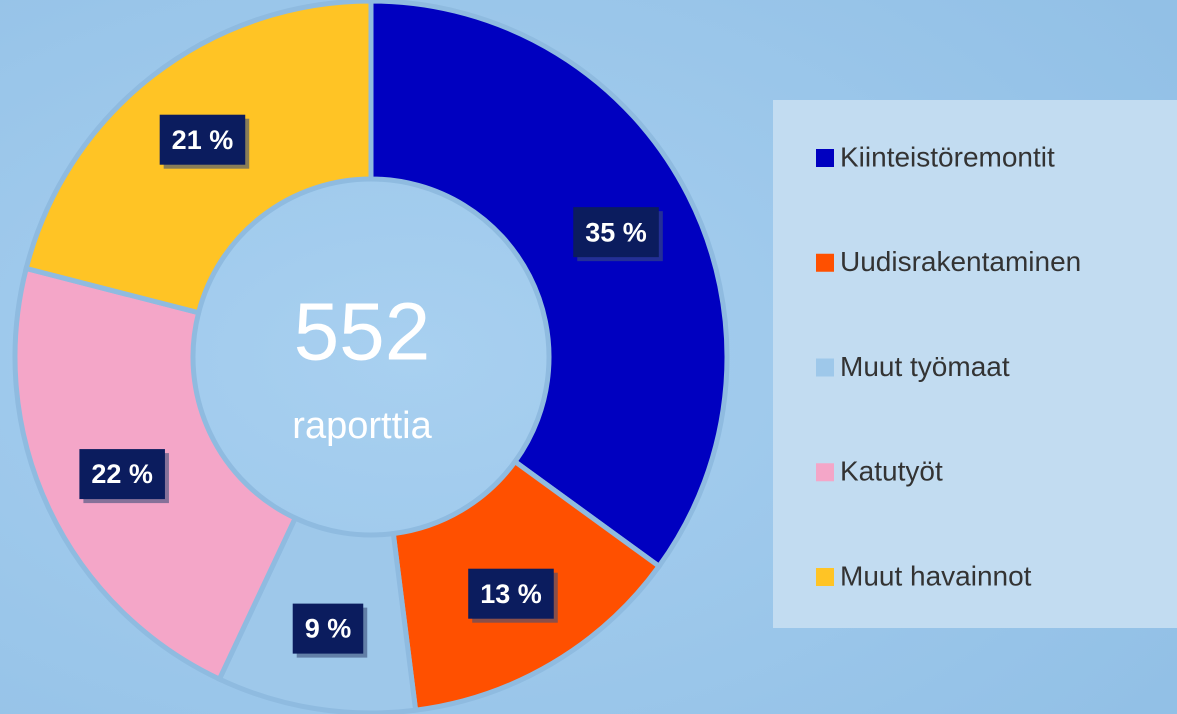 The image size is (1177, 714). I want to click on label-text: 35 %, so click(616, 232).